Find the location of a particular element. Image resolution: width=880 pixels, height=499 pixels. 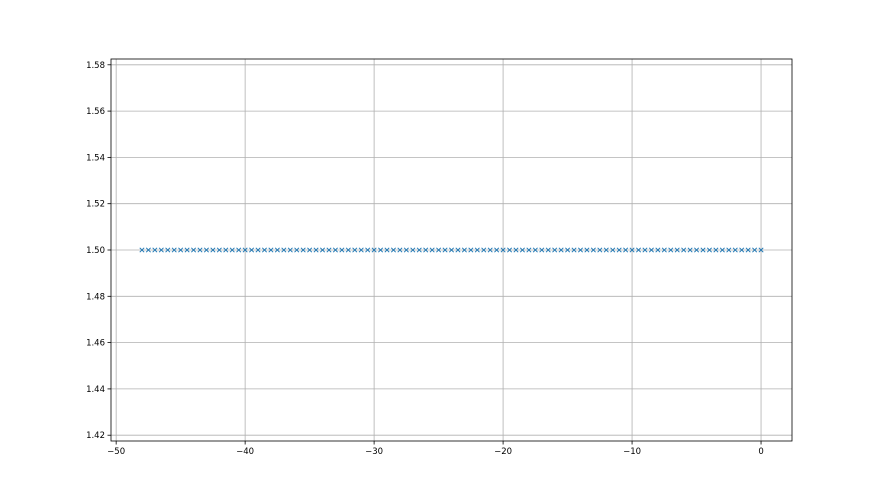

x-tick-label: −40 is located at coordinates (245, 452).